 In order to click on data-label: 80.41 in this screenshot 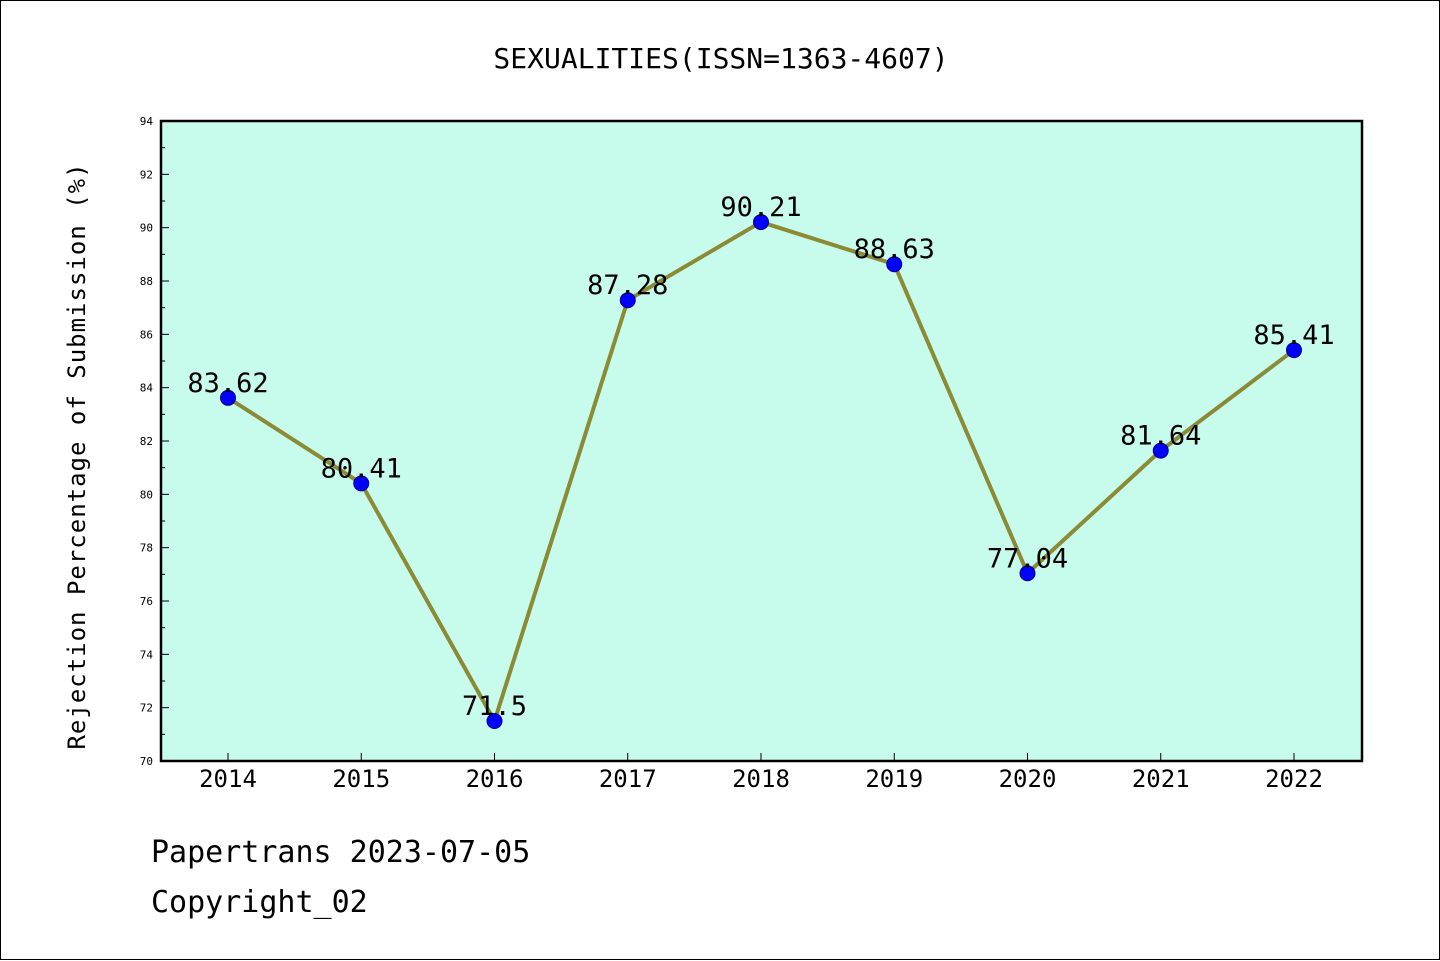, I will do `click(361, 468)`.